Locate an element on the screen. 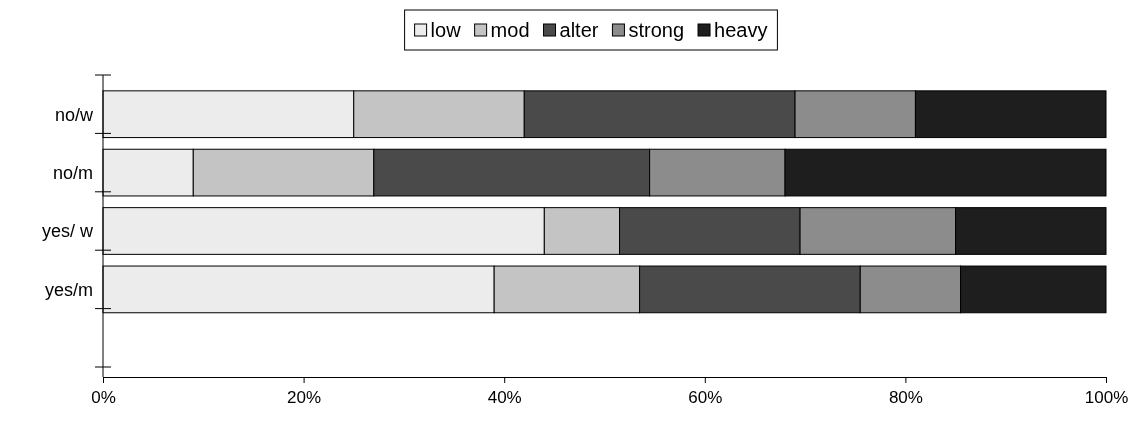  legend-label: heavy is located at coordinates (741, 30).